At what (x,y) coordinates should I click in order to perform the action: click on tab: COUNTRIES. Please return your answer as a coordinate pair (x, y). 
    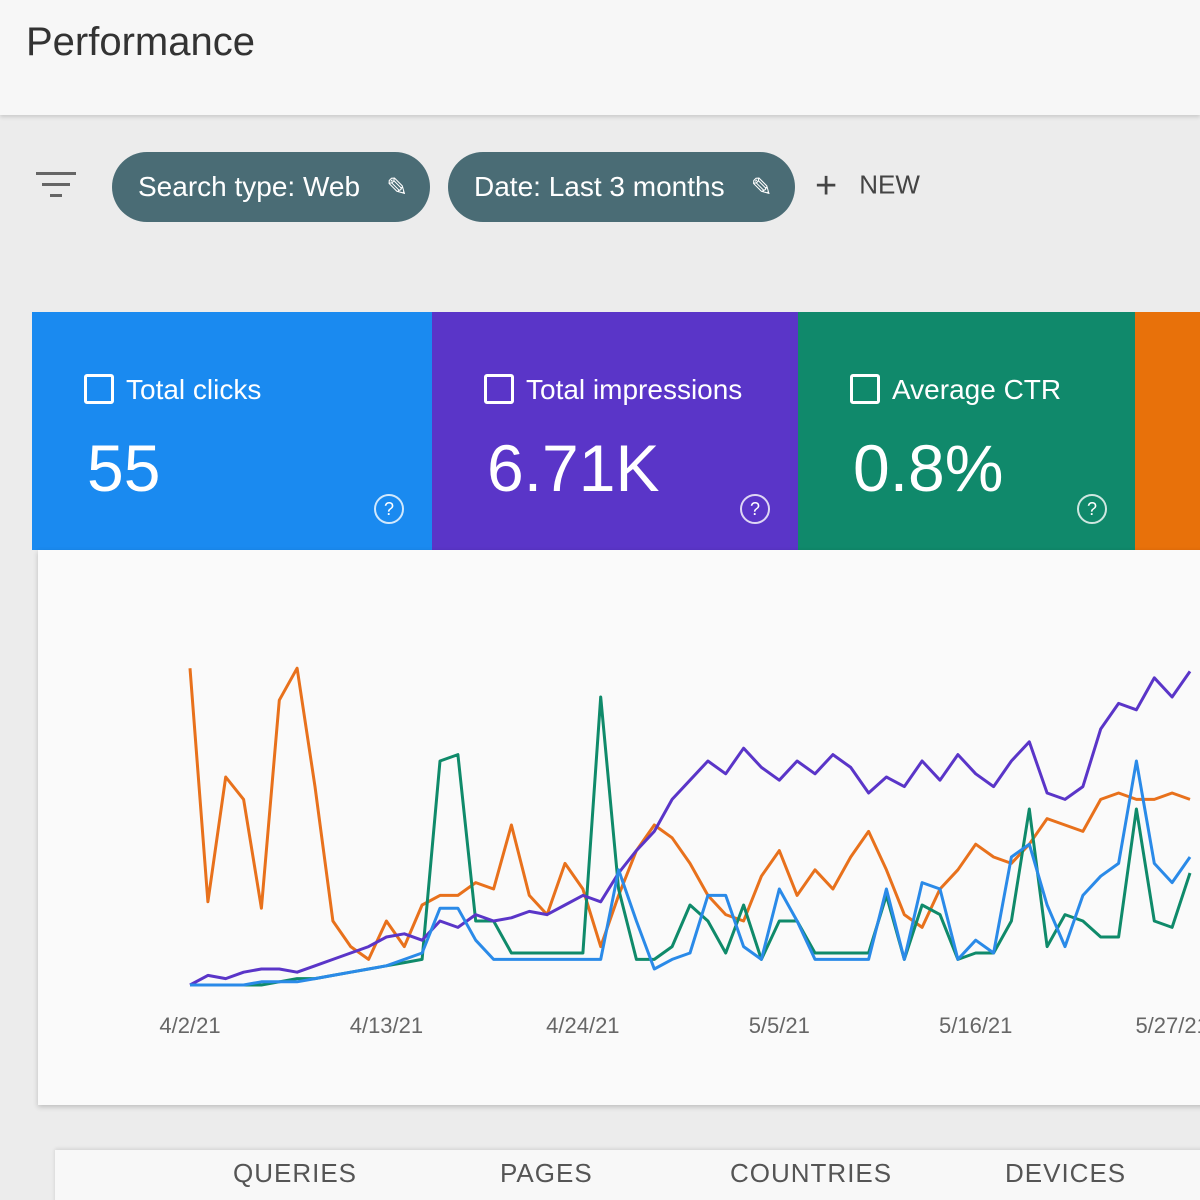
    Looking at the image, I should click on (811, 1173).